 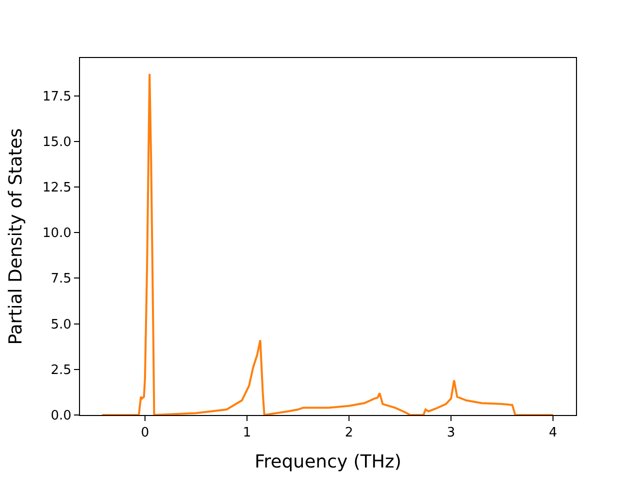 I want to click on x-tick-label: 2, so click(x=349, y=433).